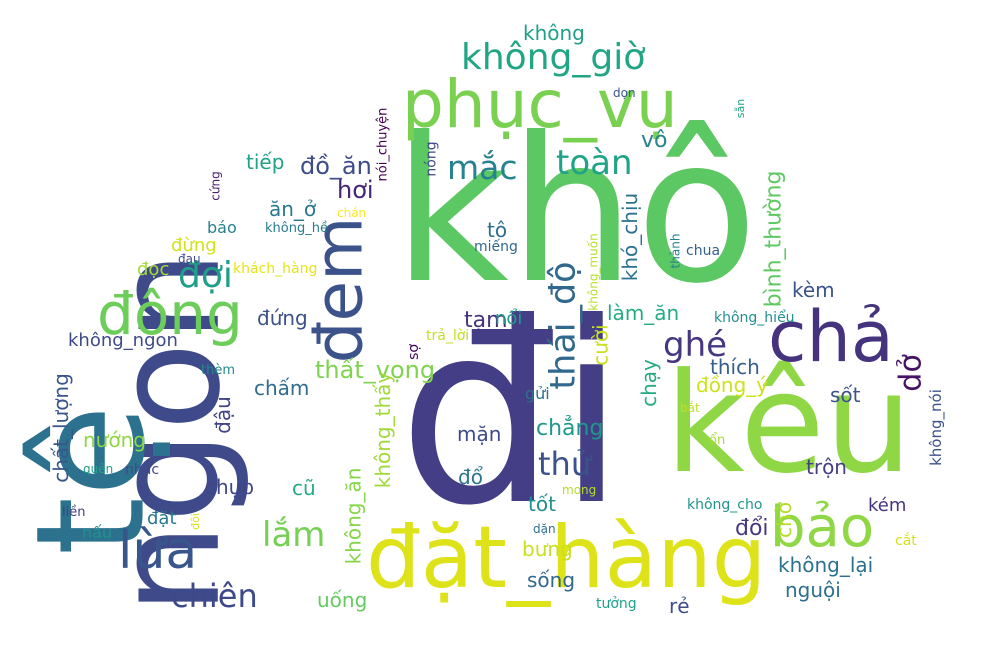  I want to click on word: chả, so click(831, 337).